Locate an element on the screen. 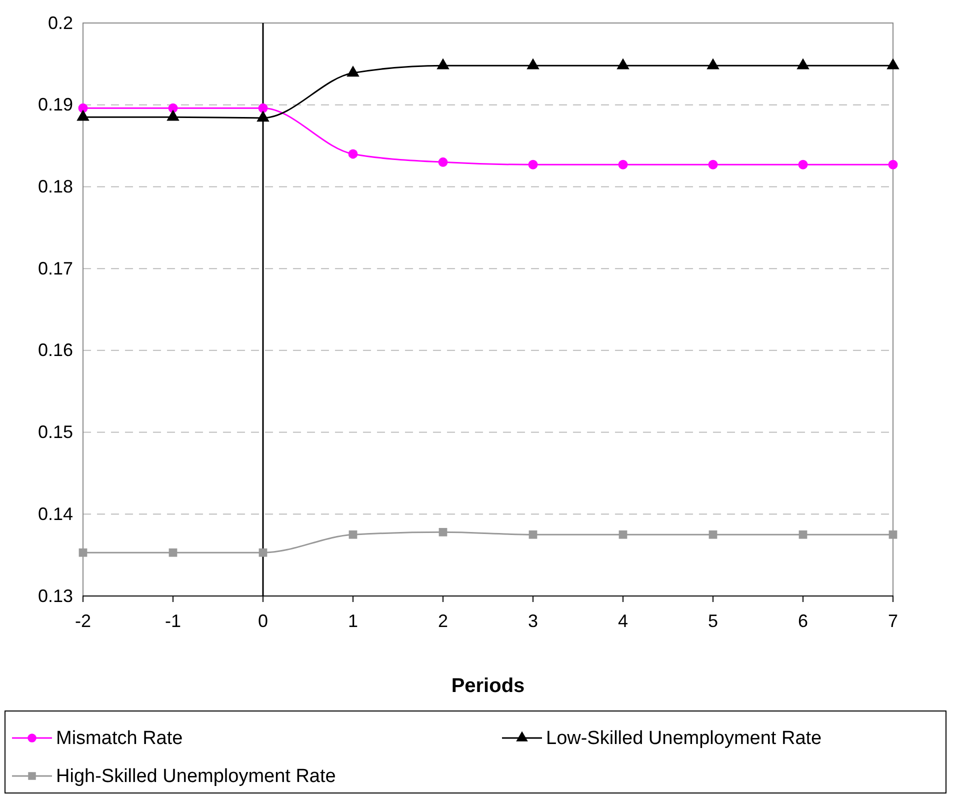 The height and width of the screenshot is (809, 954). y-tick-label: 0.17 is located at coordinates (55, 268).